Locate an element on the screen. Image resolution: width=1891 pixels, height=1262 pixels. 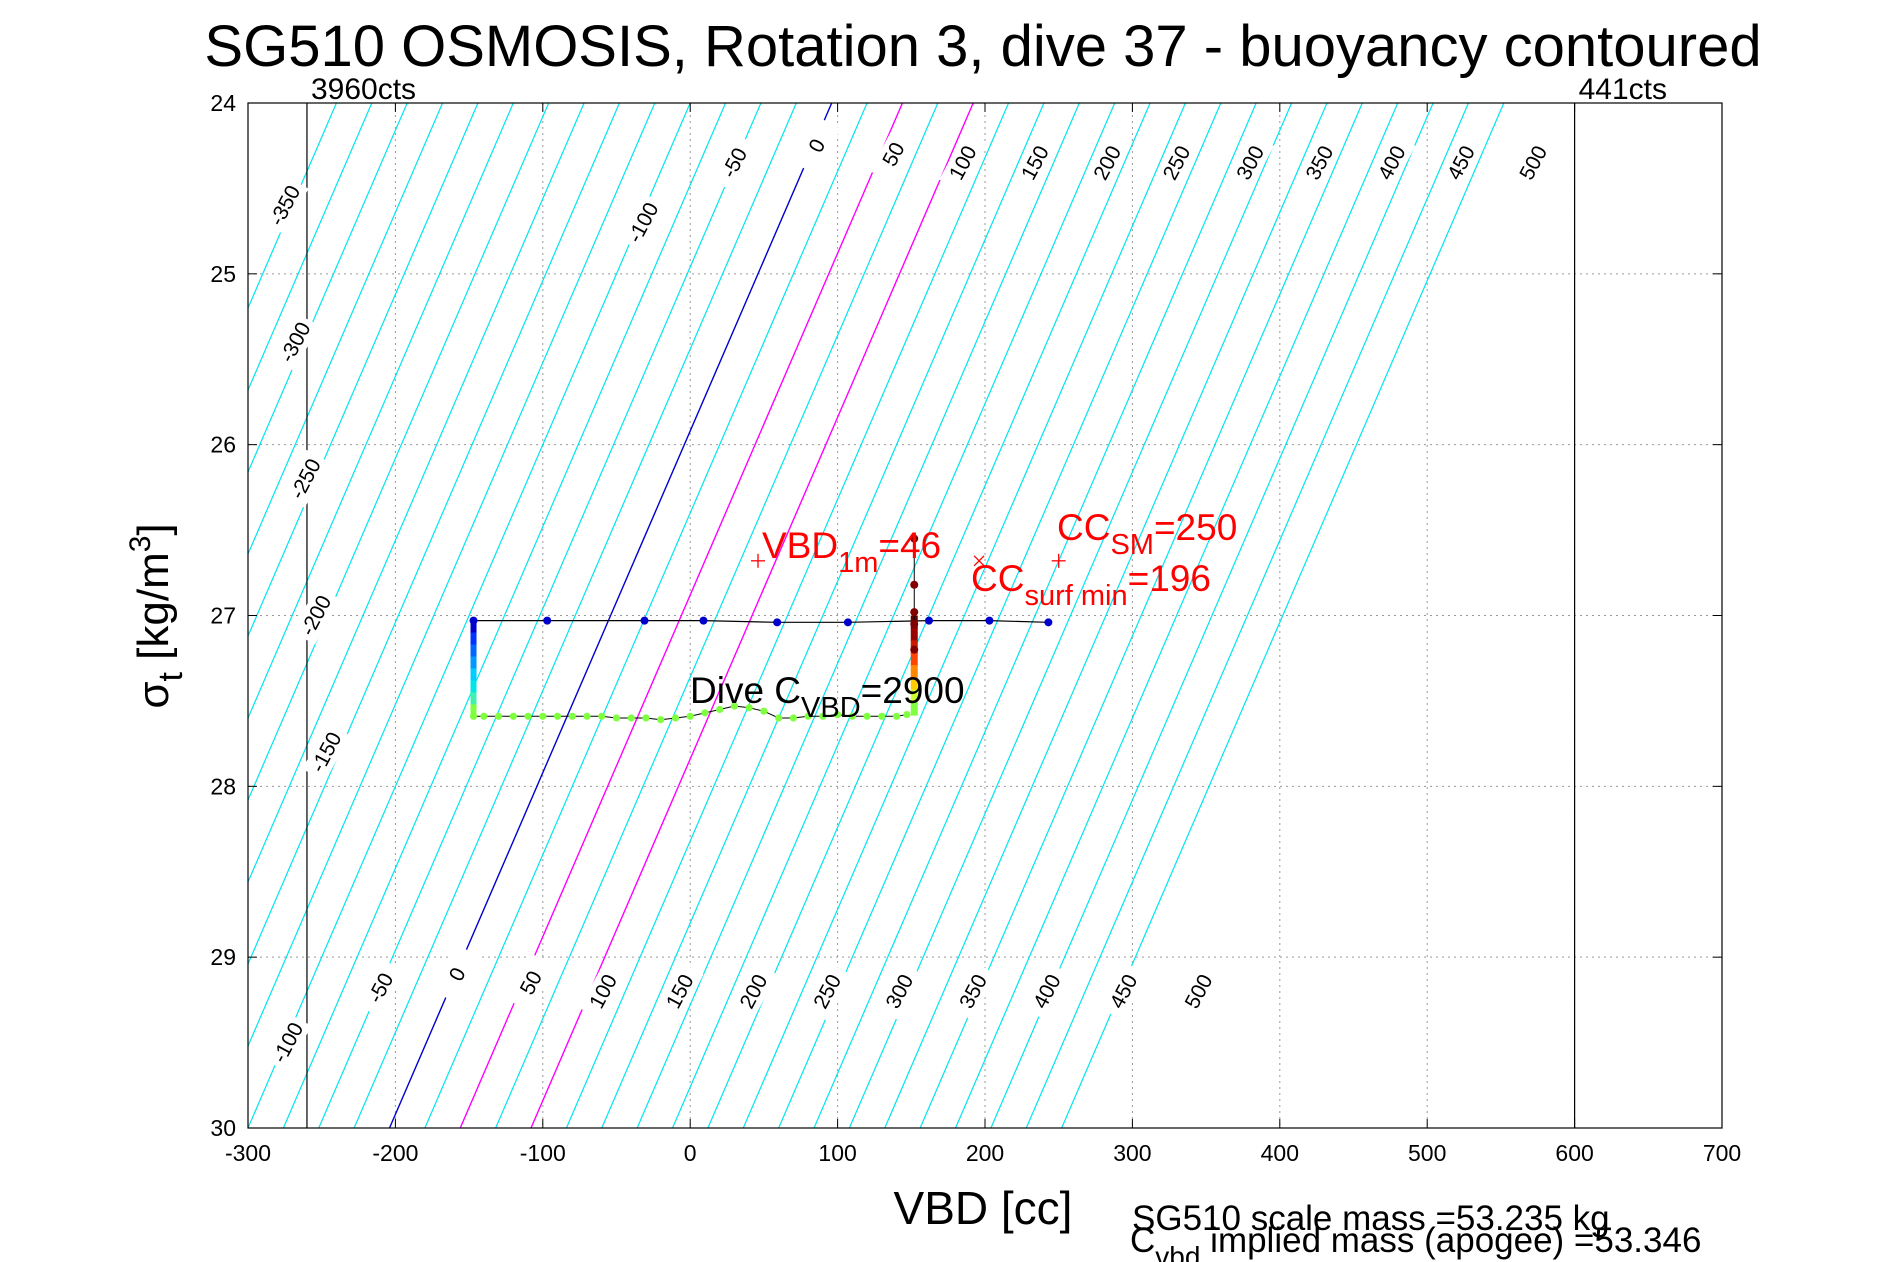
dive-c-main: Dive C is located at coordinates (745, 690).